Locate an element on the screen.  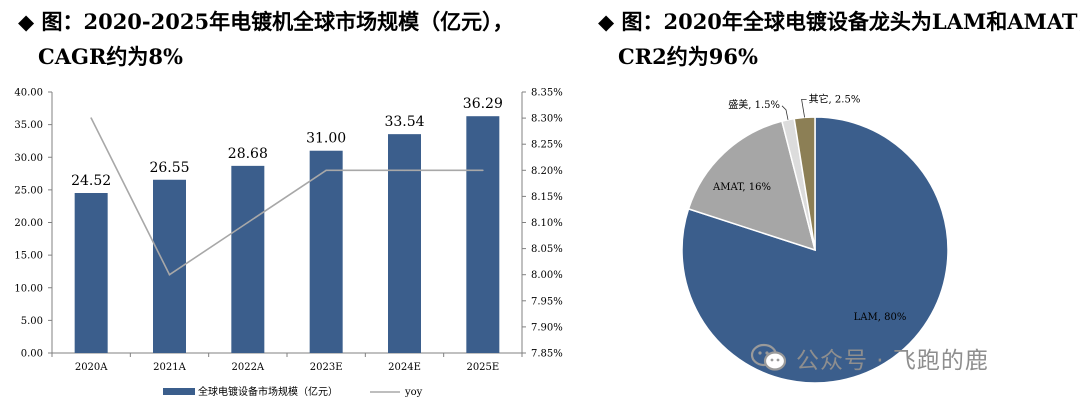
yoy-line is located at coordinates (286, 196).